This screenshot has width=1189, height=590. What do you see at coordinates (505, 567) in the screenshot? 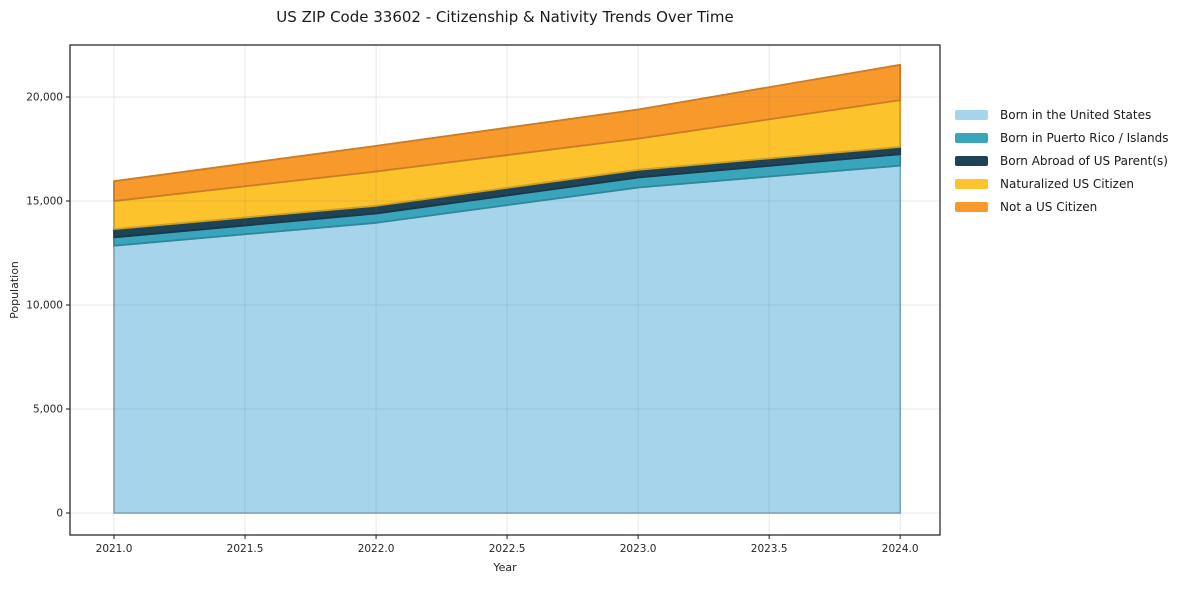
I see `x-axis-label: Year` at bounding box center [505, 567].